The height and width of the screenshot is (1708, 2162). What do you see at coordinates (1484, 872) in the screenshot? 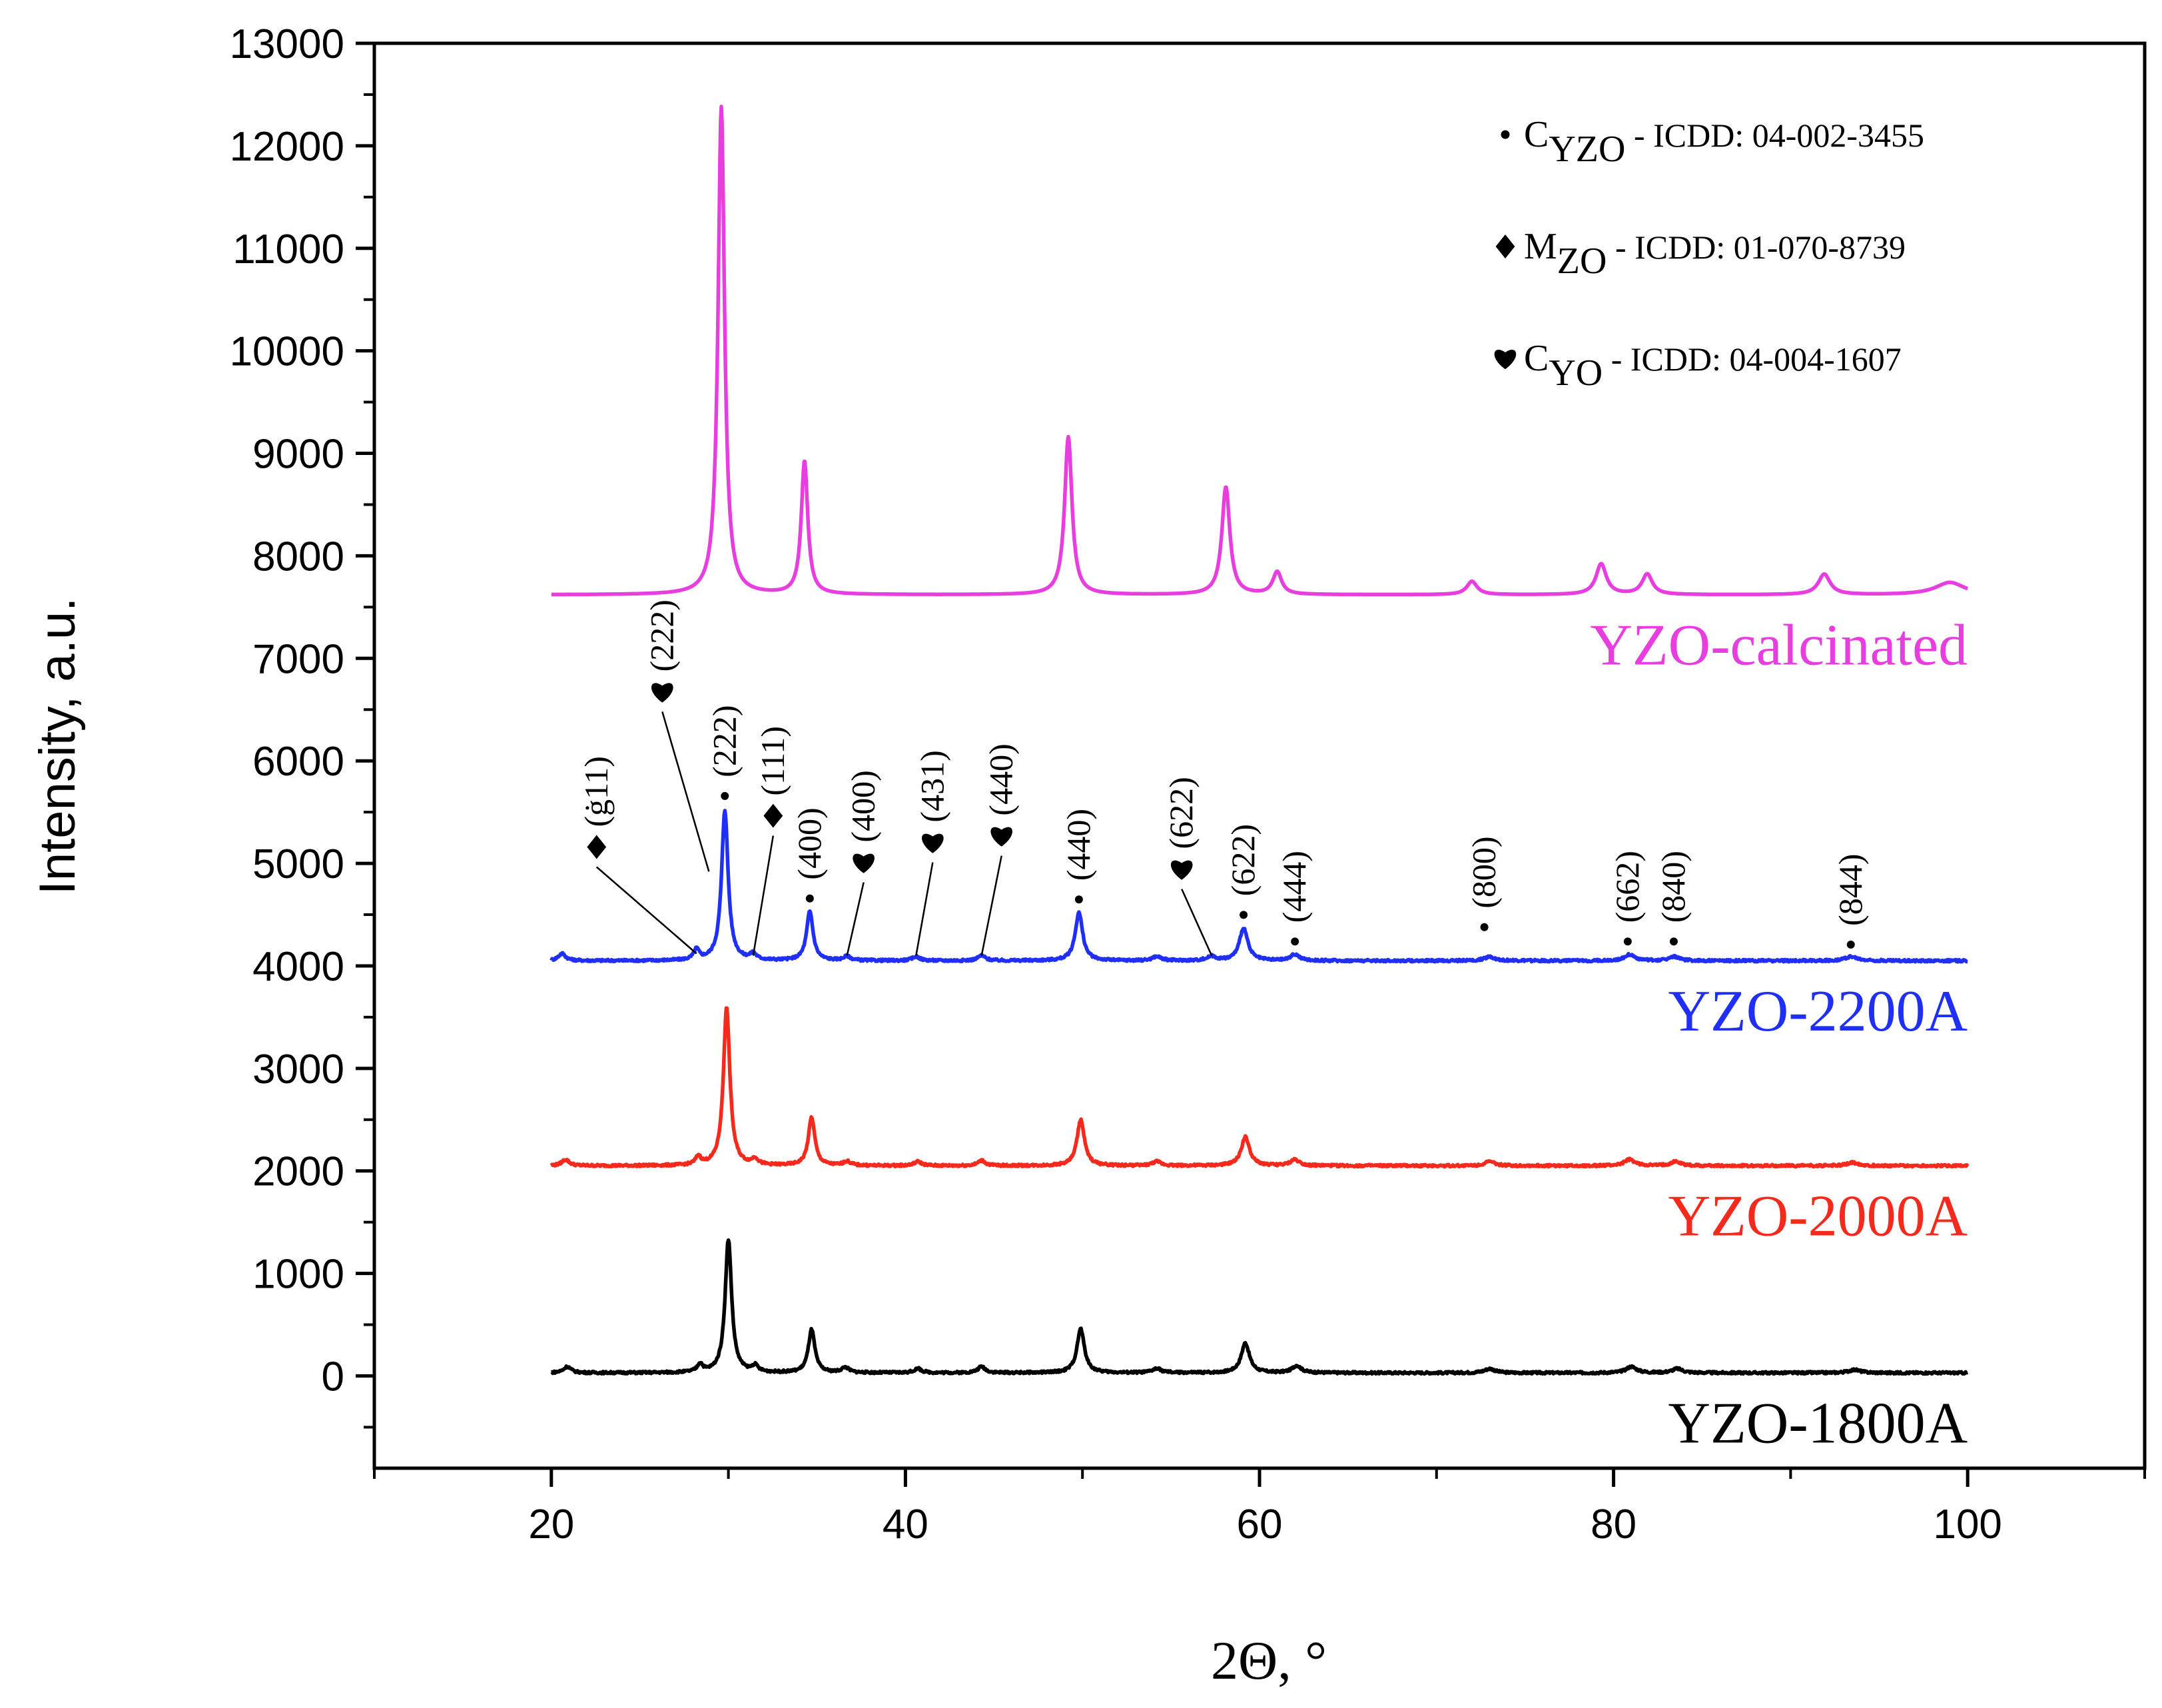
I see `hkl-label: (800)` at bounding box center [1484, 872].